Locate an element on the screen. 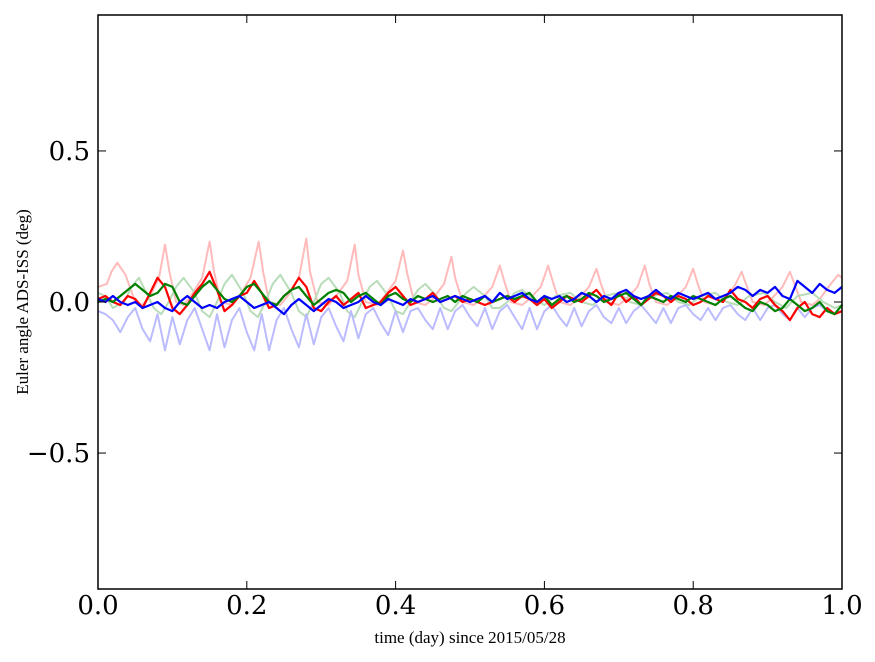 The image size is (875, 662). series-layer is located at coordinates (470, 294).